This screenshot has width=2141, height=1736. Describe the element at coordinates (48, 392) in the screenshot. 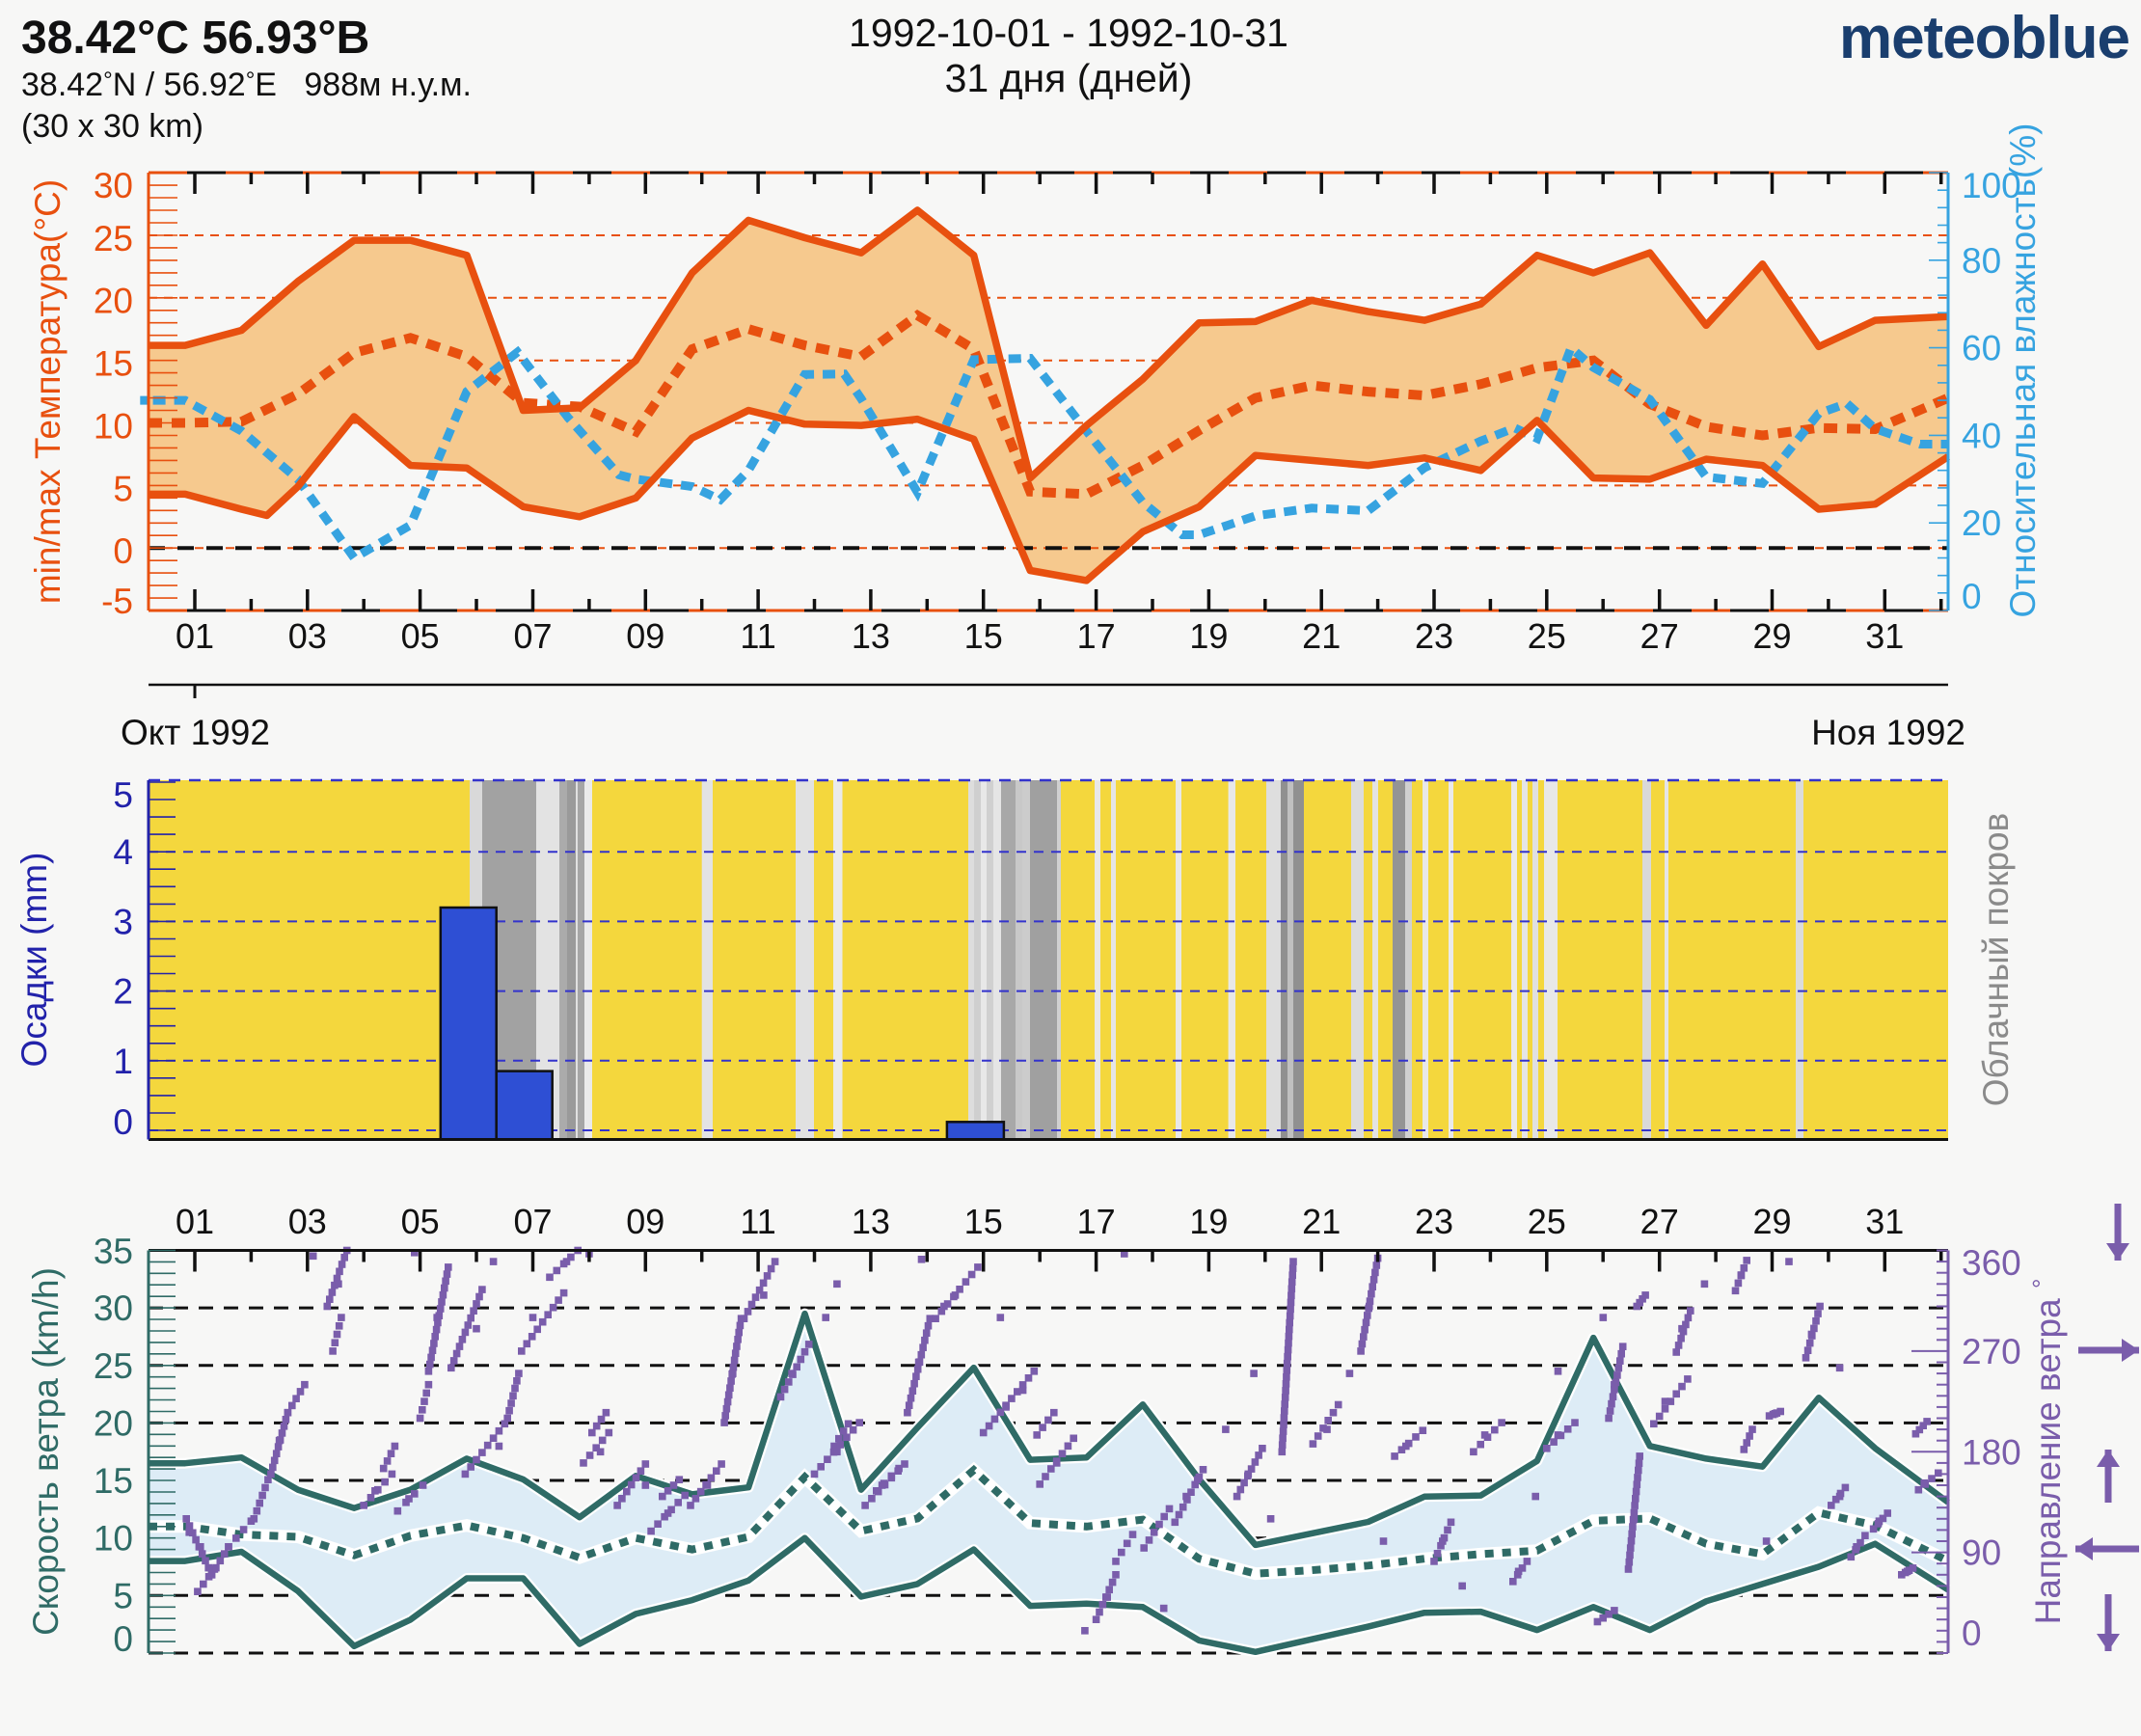

I see `svg-text: min/max Температура(°C)` at that location.